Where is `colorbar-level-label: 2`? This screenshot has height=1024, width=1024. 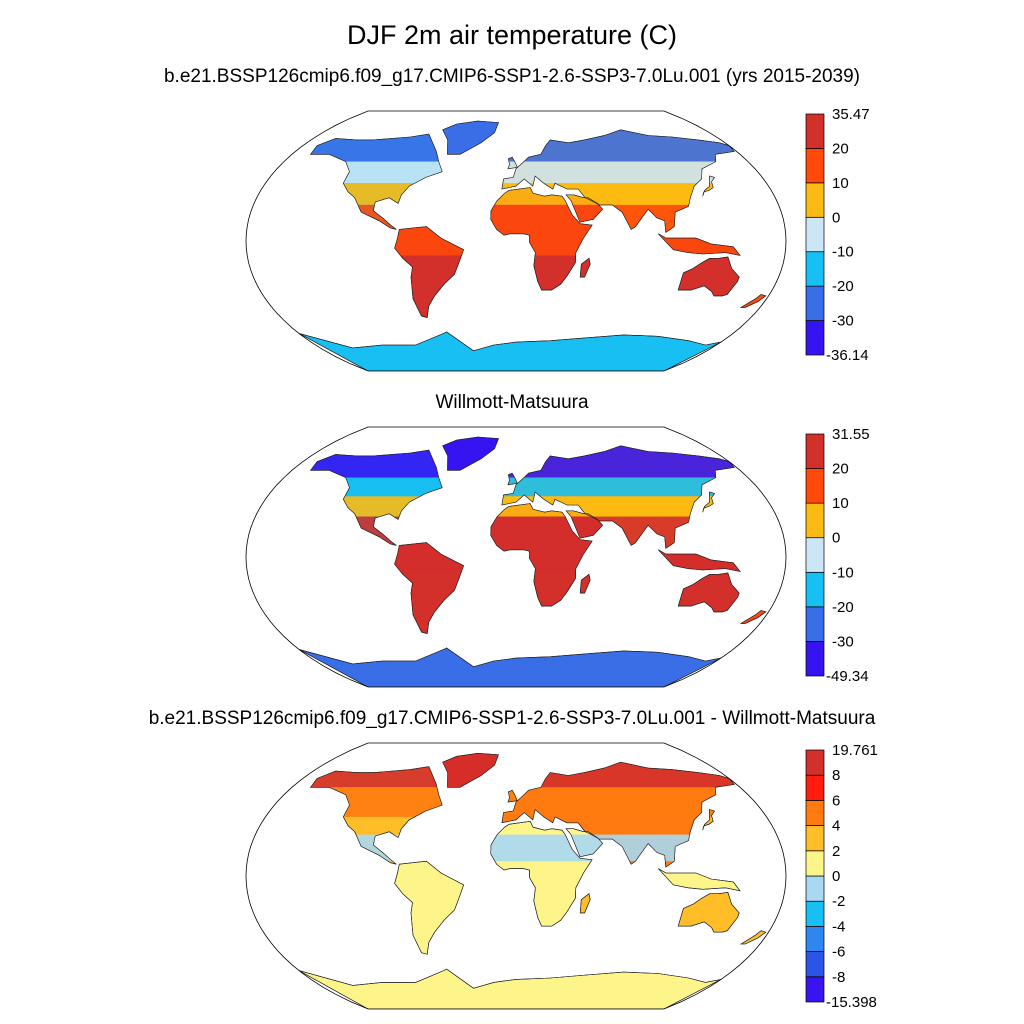 colorbar-level-label: 2 is located at coordinates (836, 851).